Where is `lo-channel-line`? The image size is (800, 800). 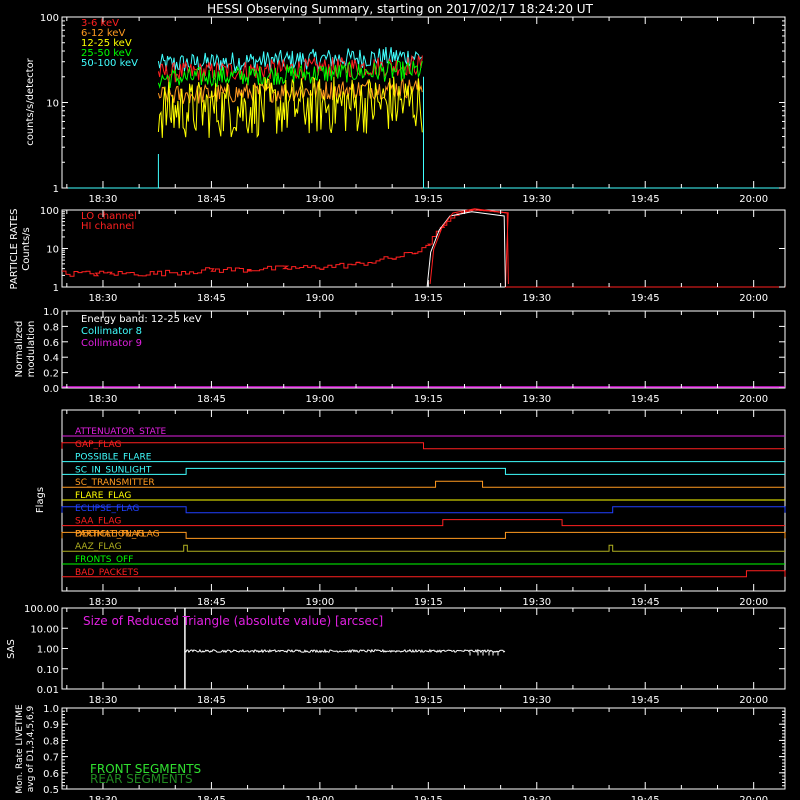
lo-channel-line is located at coordinates (424, 248).